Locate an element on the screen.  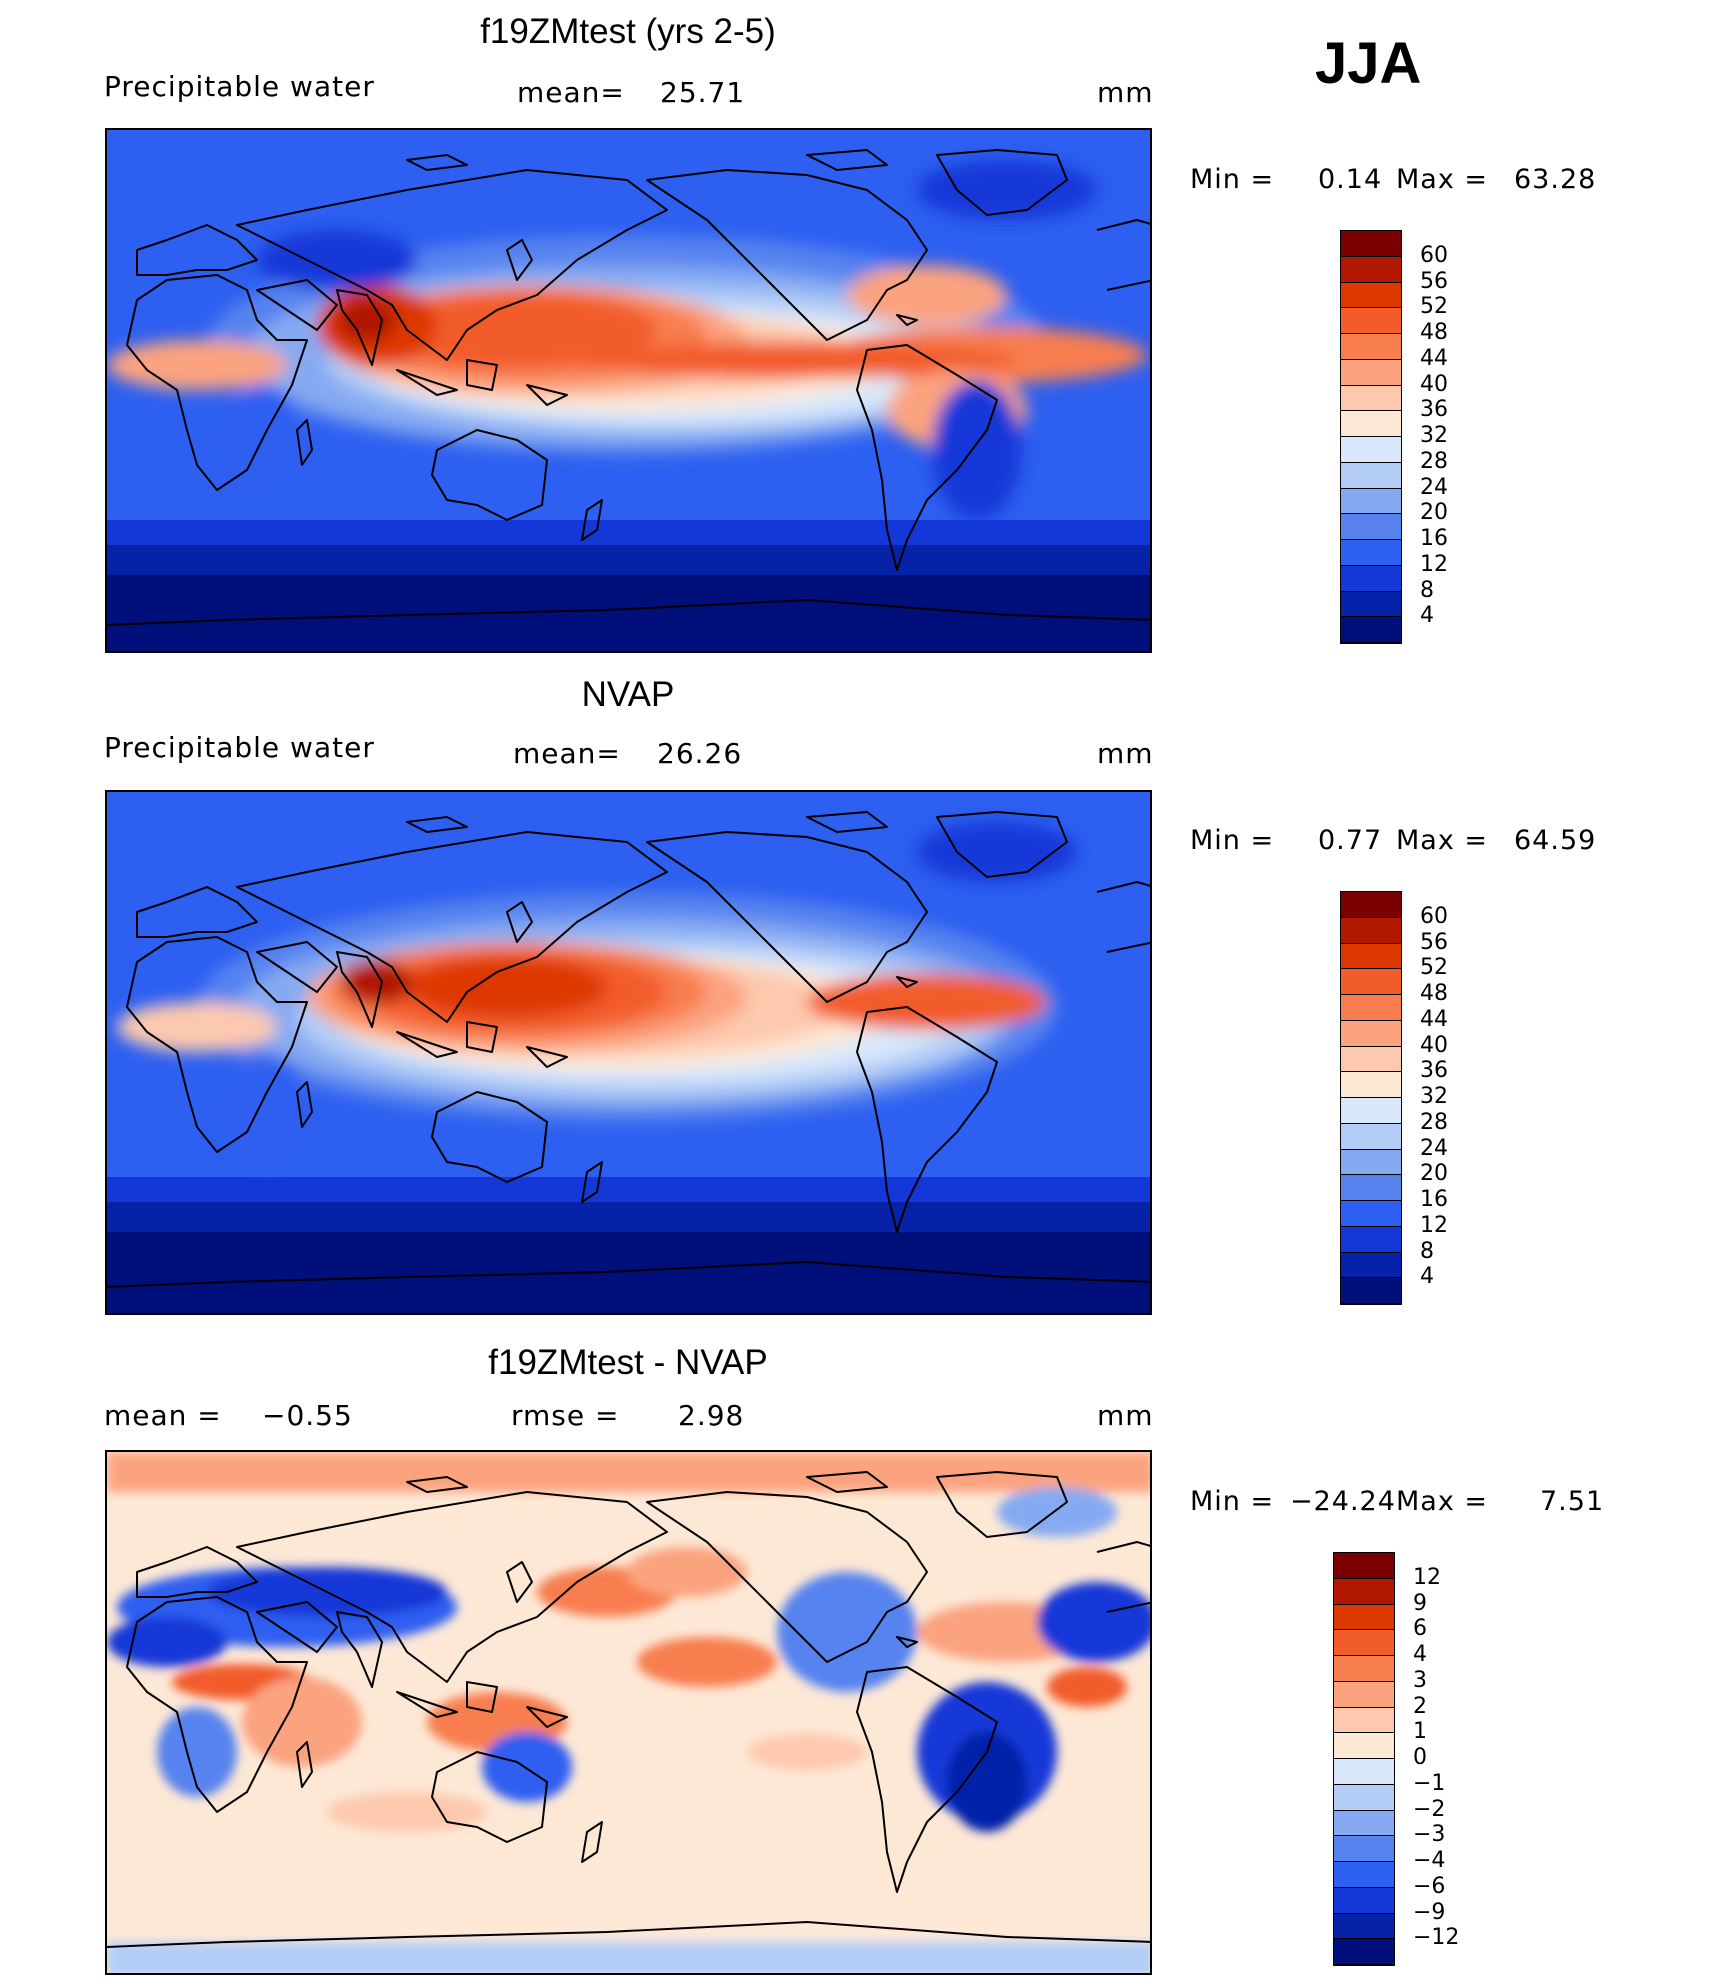
colorbar-tick-label: 0 is located at coordinates (1420, 1757).